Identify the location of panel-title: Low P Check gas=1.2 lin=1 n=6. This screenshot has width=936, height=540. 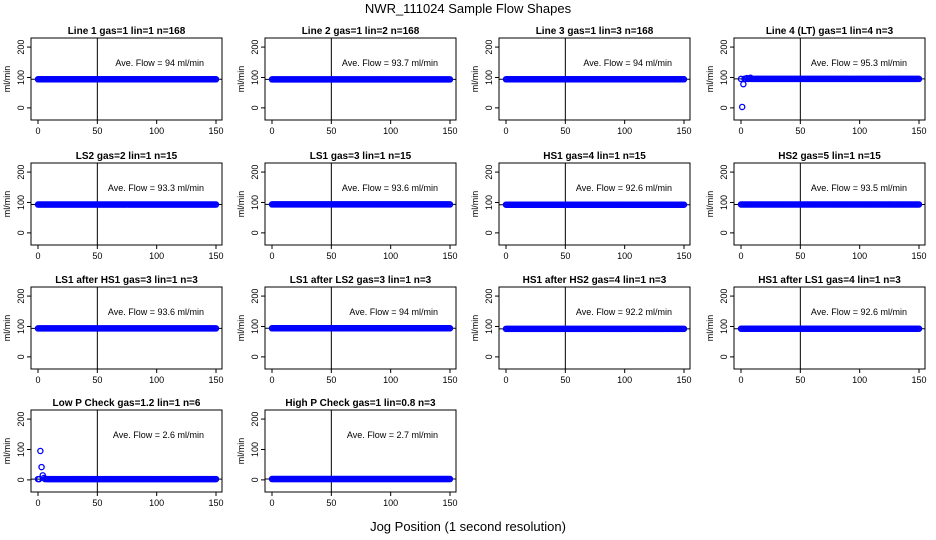
(127, 403).